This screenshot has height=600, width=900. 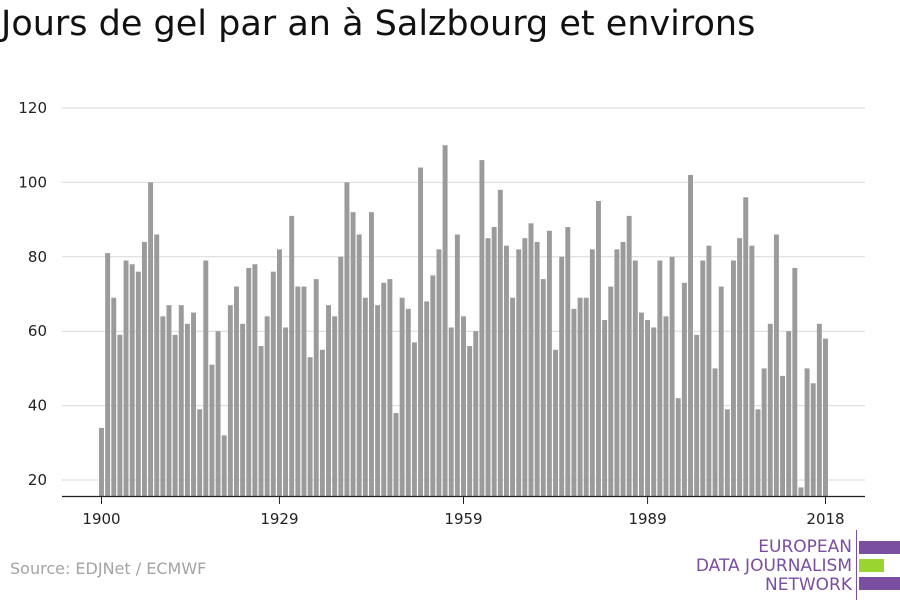 What do you see at coordinates (371, 354) in the screenshot?
I see `bar-1944` at bounding box center [371, 354].